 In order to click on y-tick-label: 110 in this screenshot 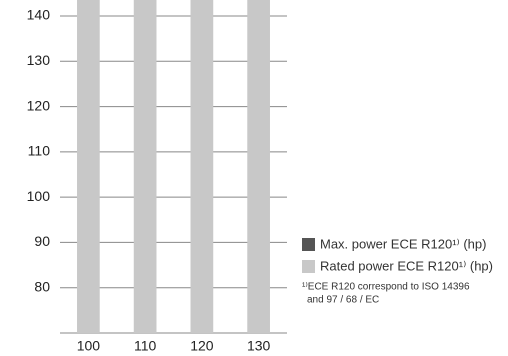, I will do `click(39, 151)`.